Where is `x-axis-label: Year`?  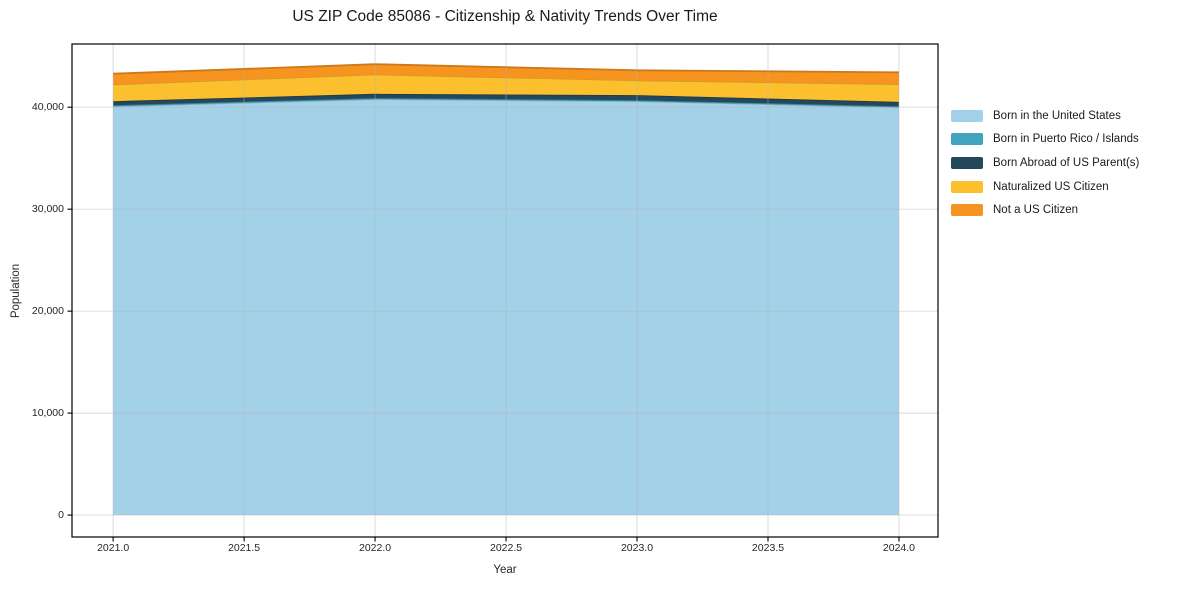 x-axis-label: Year is located at coordinates (505, 570).